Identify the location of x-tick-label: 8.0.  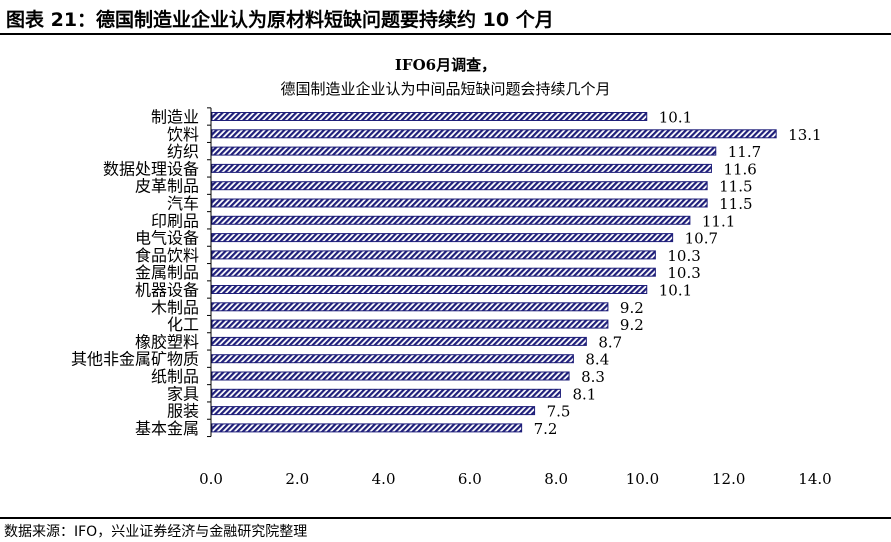
(556, 479).